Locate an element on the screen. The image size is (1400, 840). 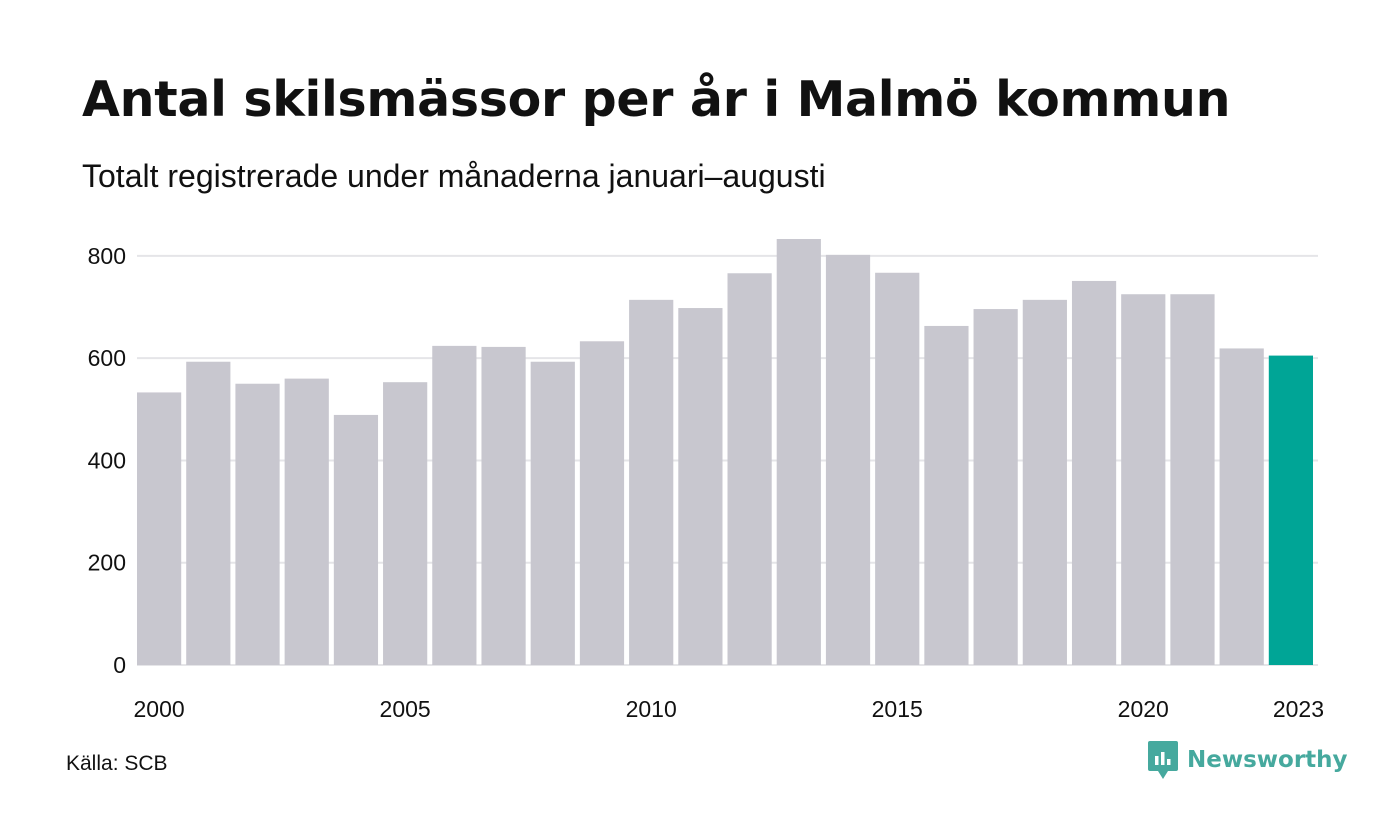
bar-2005 is located at coordinates (405, 523).